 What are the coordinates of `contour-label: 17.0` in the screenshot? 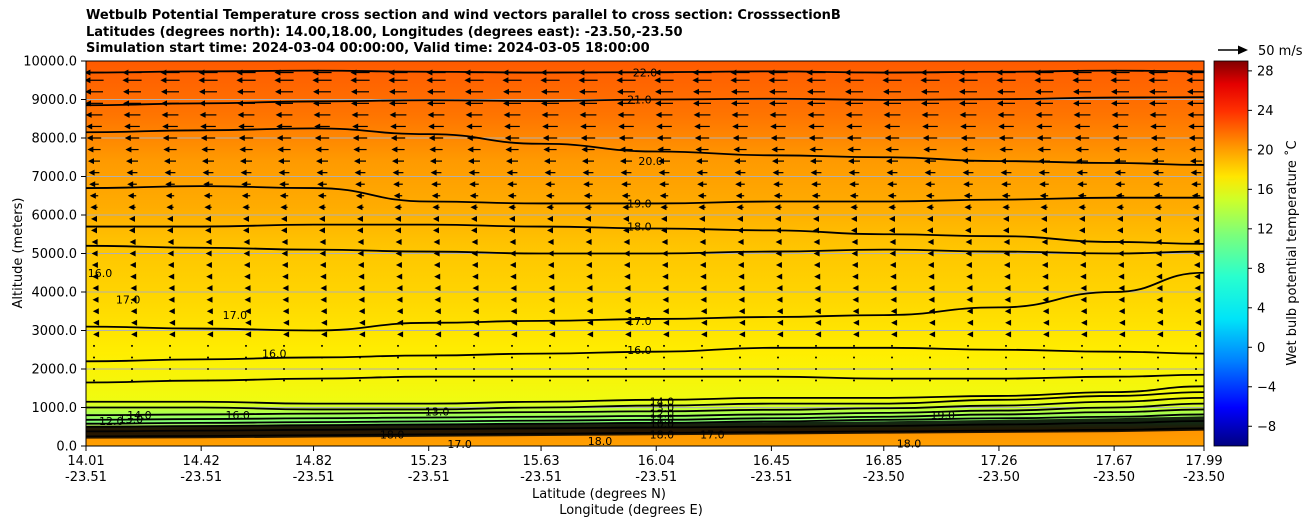 It's located at (639, 321).